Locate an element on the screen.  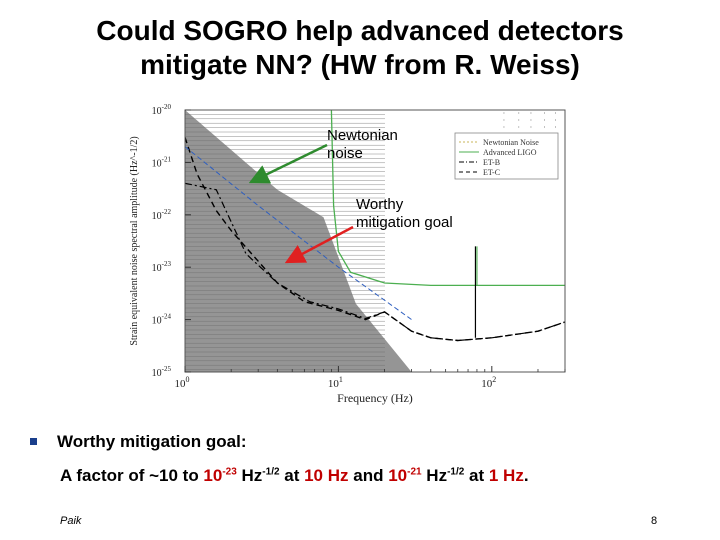
worthy-goal-annotation: Worthy mitigation goal is located at coordinates (404, 214).